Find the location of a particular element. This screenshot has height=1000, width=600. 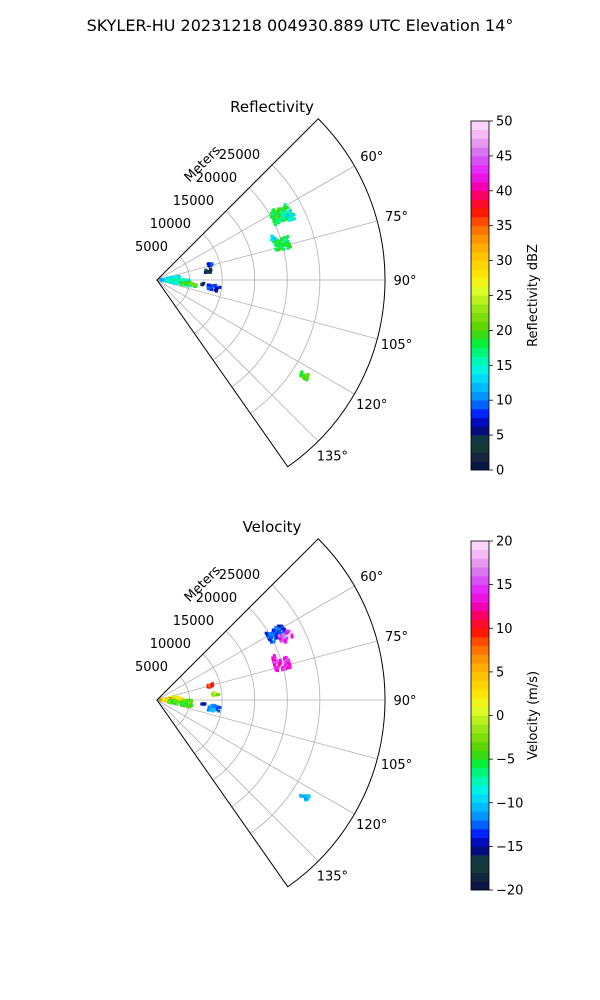

colorbar-tick-label: 20 is located at coordinates (504, 542).